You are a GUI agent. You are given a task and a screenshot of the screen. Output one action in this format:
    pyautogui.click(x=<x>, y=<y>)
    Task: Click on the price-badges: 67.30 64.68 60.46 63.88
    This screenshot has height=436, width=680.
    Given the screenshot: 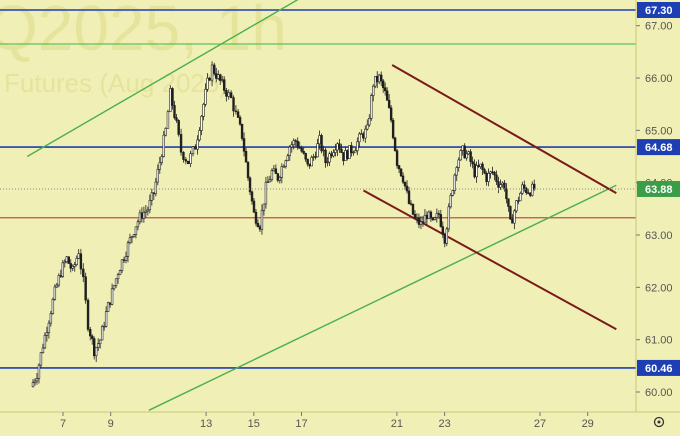 What is the action you would take?
    pyautogui.click(x=658, y=189)
    